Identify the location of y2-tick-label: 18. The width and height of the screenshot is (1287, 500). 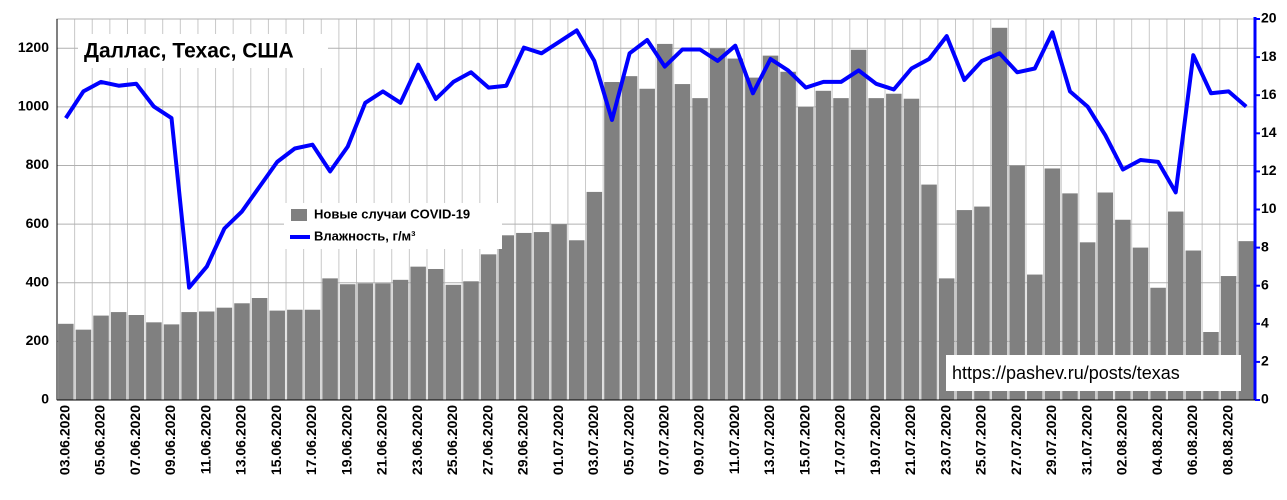
(1269, 56).